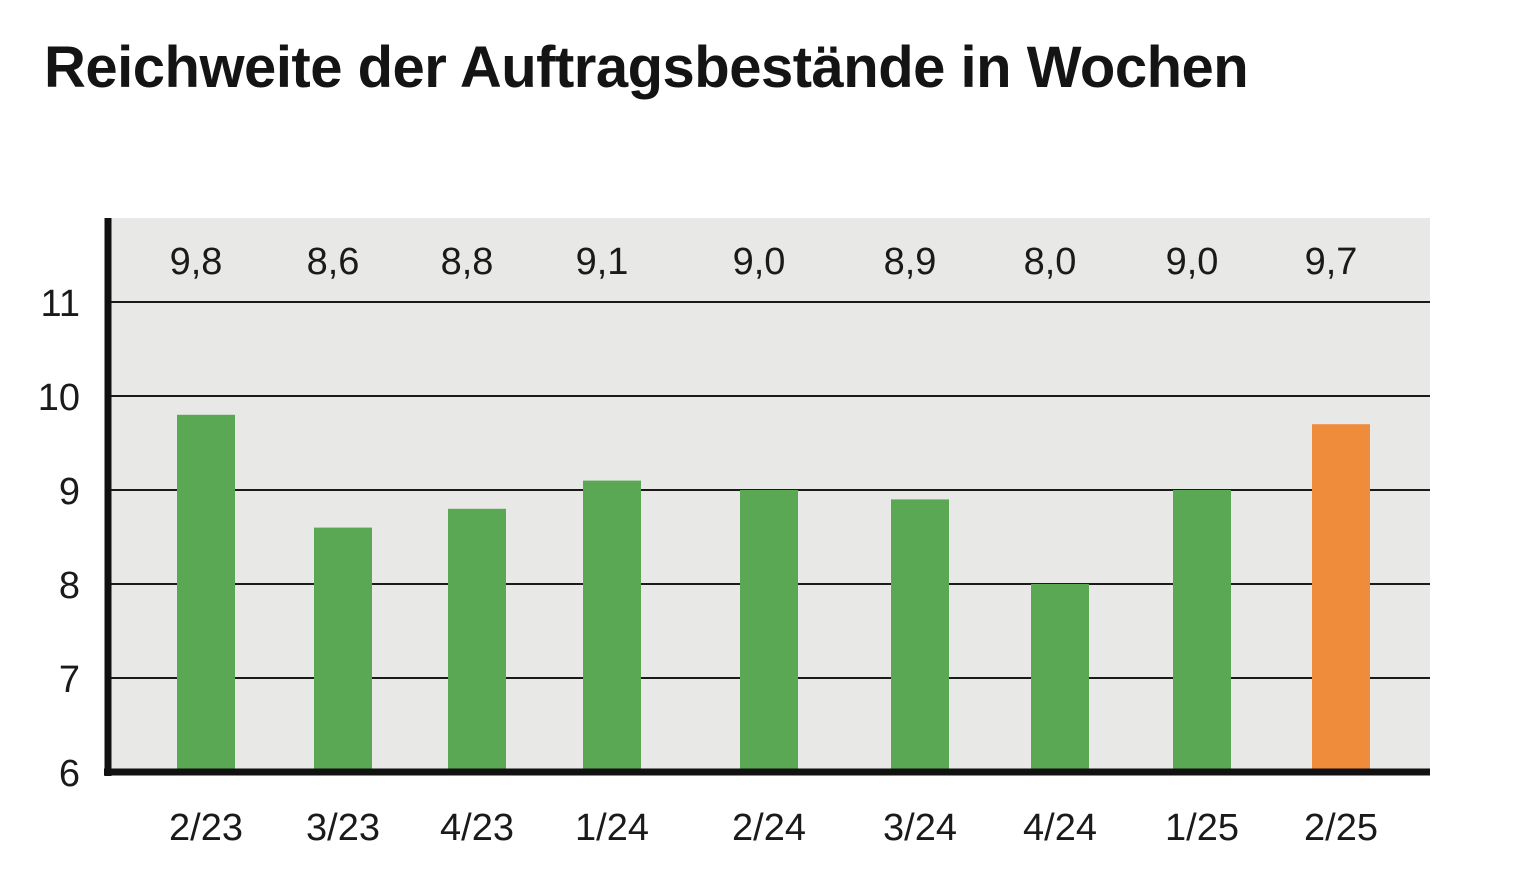 The height and width of the screenshot is (886, 1520). Describe the element at coordinates (60, 304) in the screenshot. I see `y-tick-label: 11` at that location.